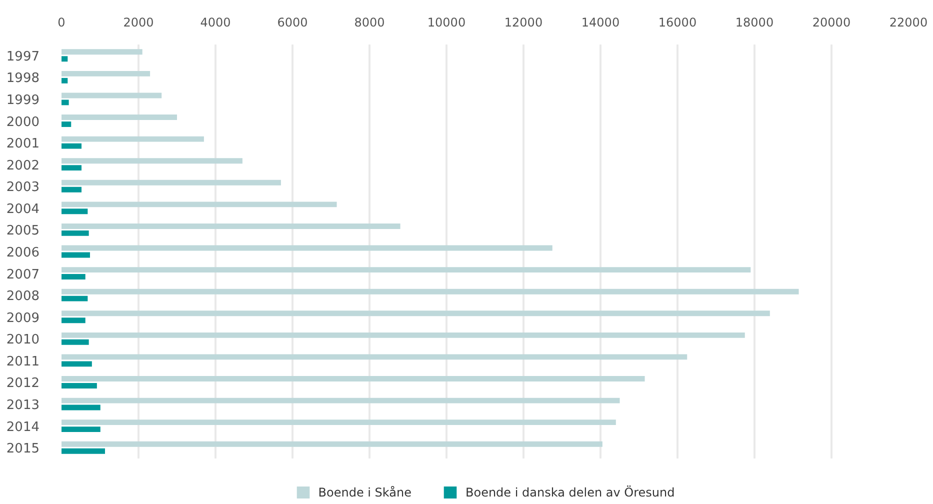  I want to click on y-tick-label: 2010, so click(23, 340).